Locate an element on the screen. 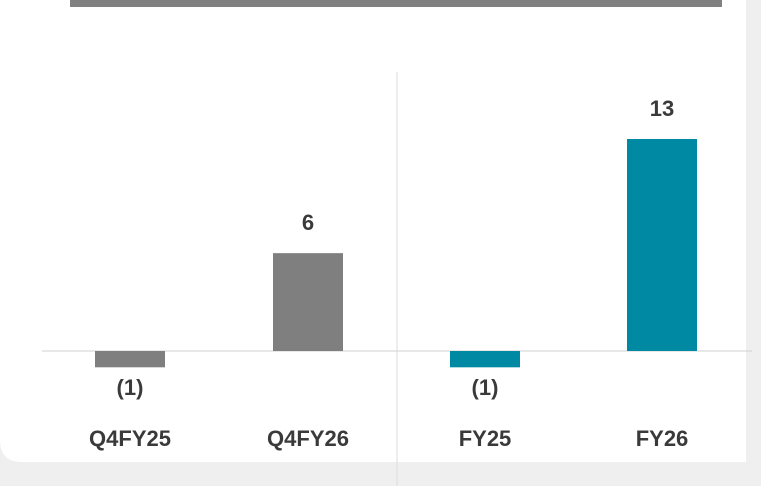  category-label: Q4FY26 is located at coordinates (308, 438).